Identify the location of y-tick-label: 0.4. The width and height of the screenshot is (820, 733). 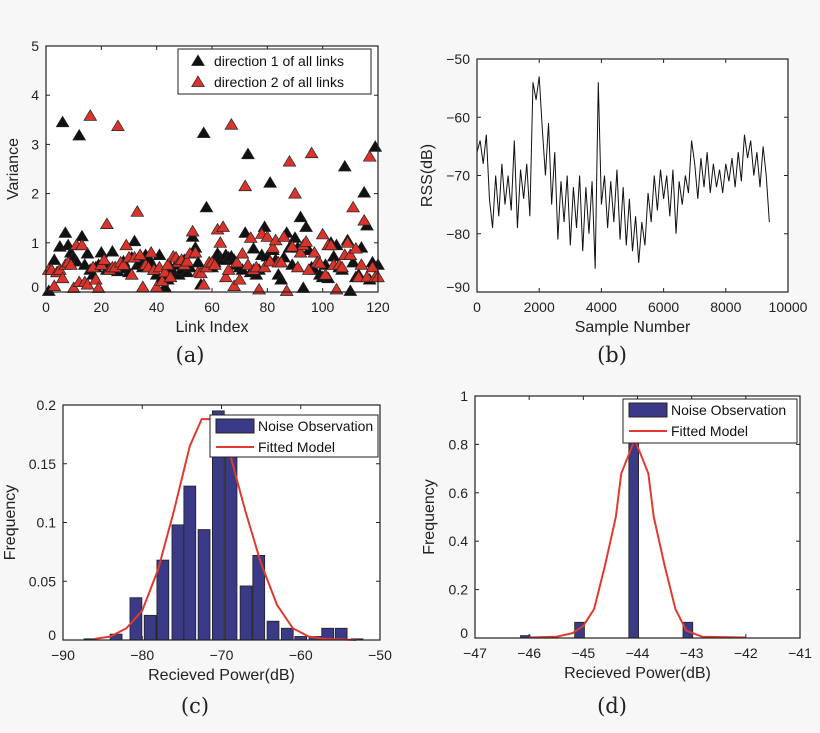
(459, 541).